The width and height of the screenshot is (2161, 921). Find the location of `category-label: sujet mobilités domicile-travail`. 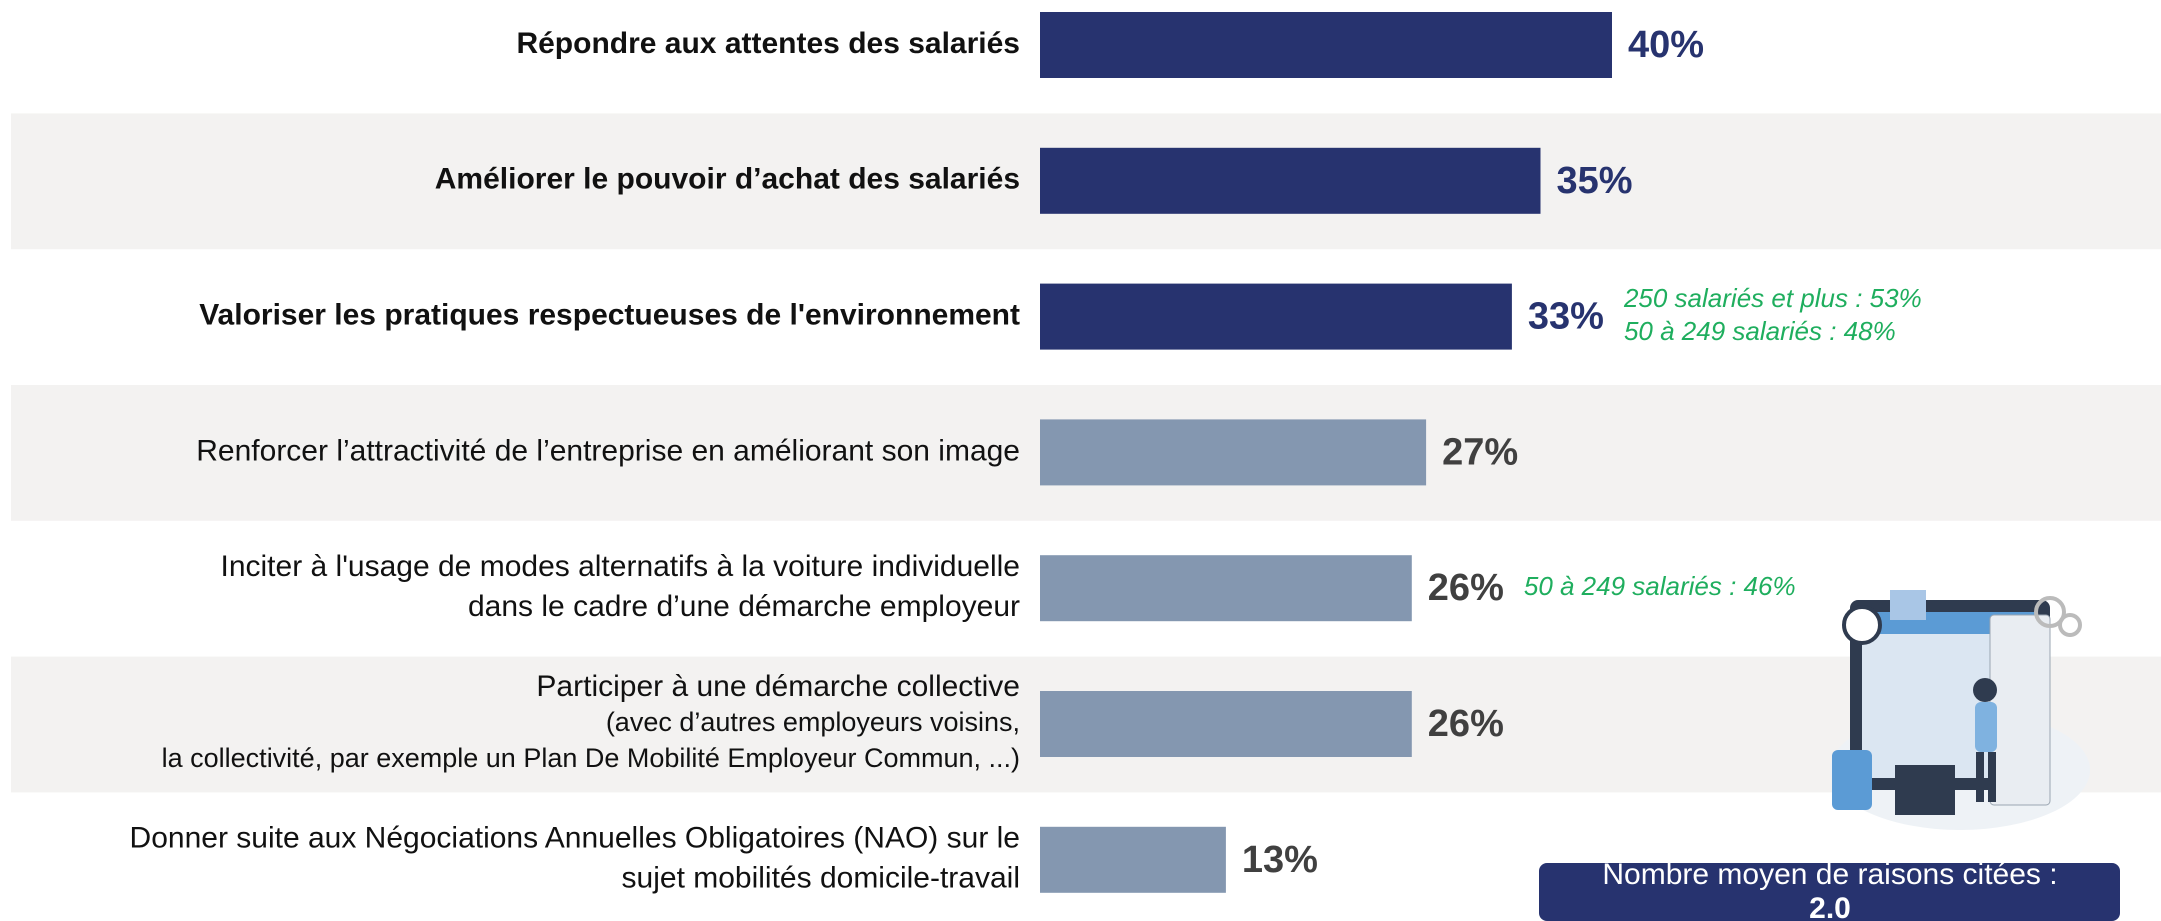

category-label: sujet mobilités domicile-travail is located at coordinates (821, 878).